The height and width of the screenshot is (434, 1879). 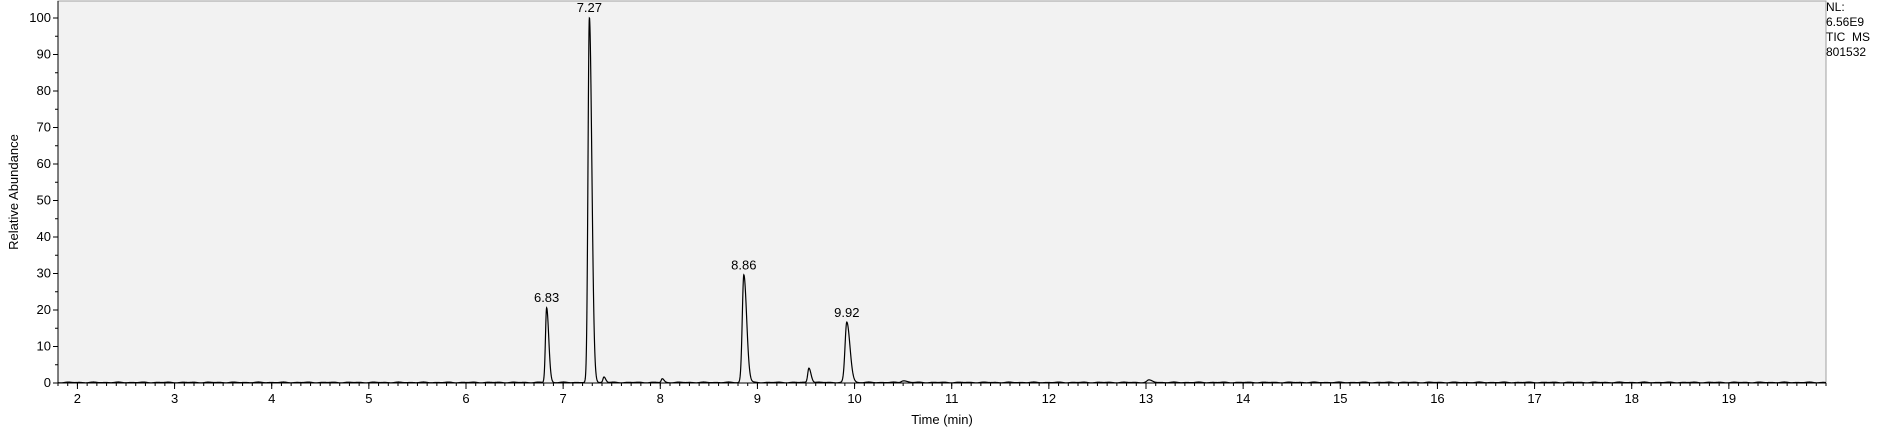 I want to click on peak-label: 7.27, so click(x=589, y=7).